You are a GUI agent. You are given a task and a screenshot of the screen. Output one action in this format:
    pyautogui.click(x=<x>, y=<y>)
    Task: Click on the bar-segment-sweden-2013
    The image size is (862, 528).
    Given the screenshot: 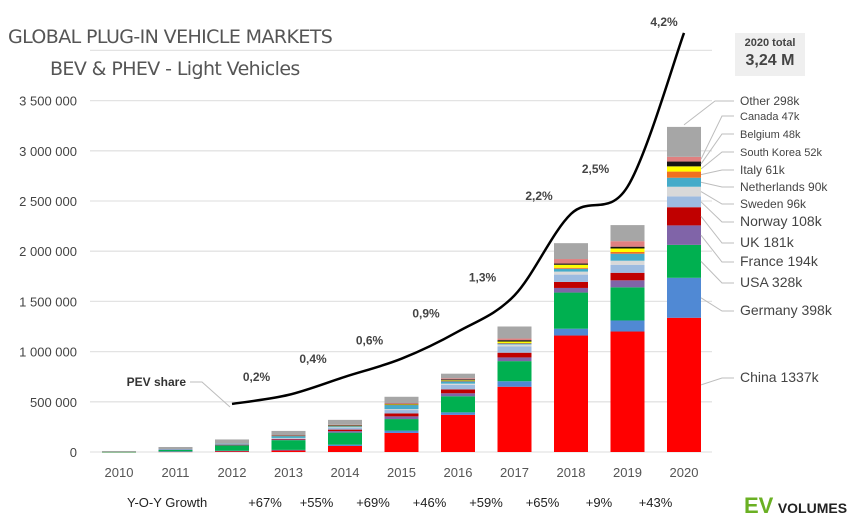 What is the action you would take?
    pyautogui.click(x=288, y=438)
    